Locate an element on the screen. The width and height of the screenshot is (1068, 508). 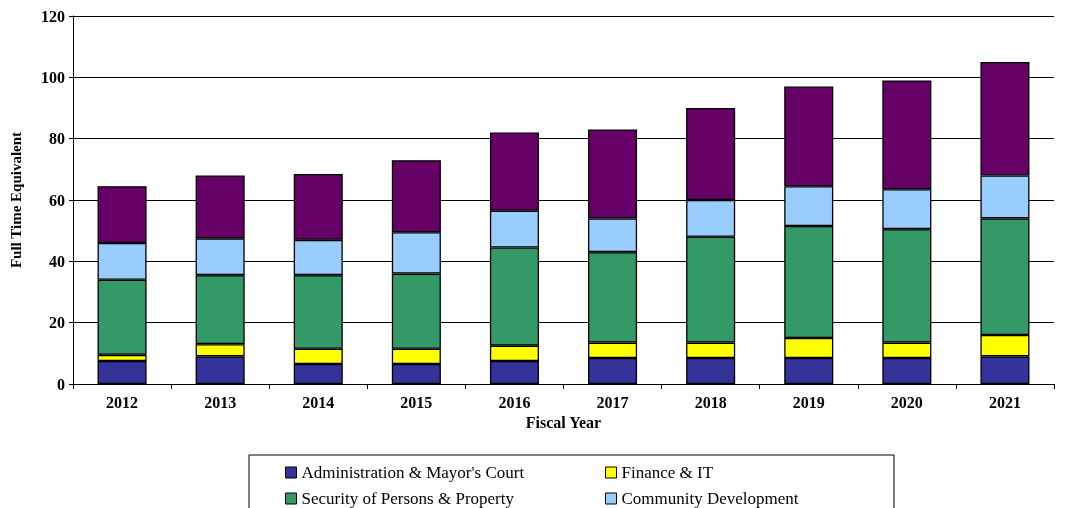
x-tick-label: 2020 is located at coordinates (906, 402).